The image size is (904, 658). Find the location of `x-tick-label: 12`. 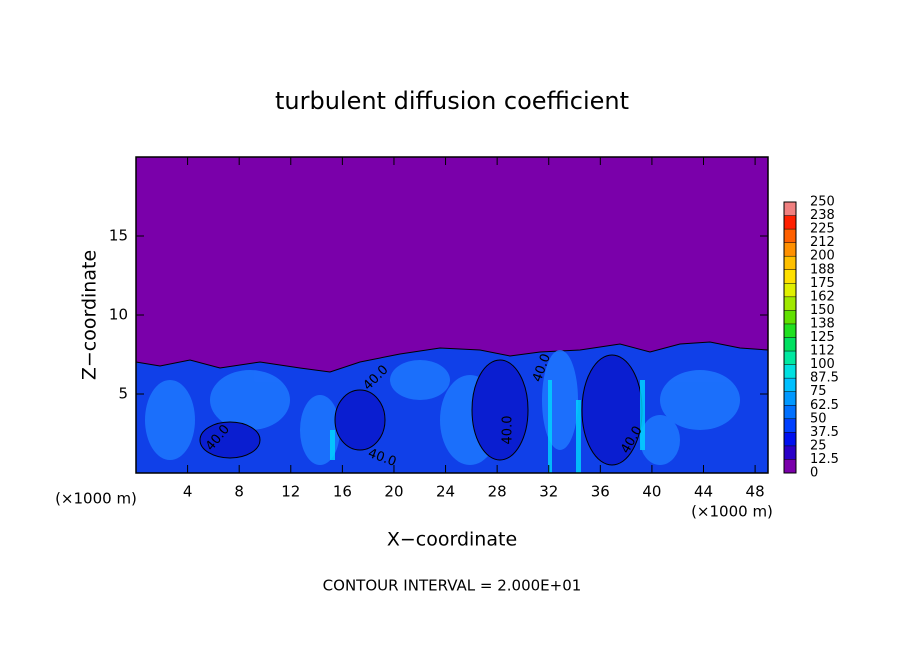

x-tick-label: 12 is located at coordinates (290, 492).